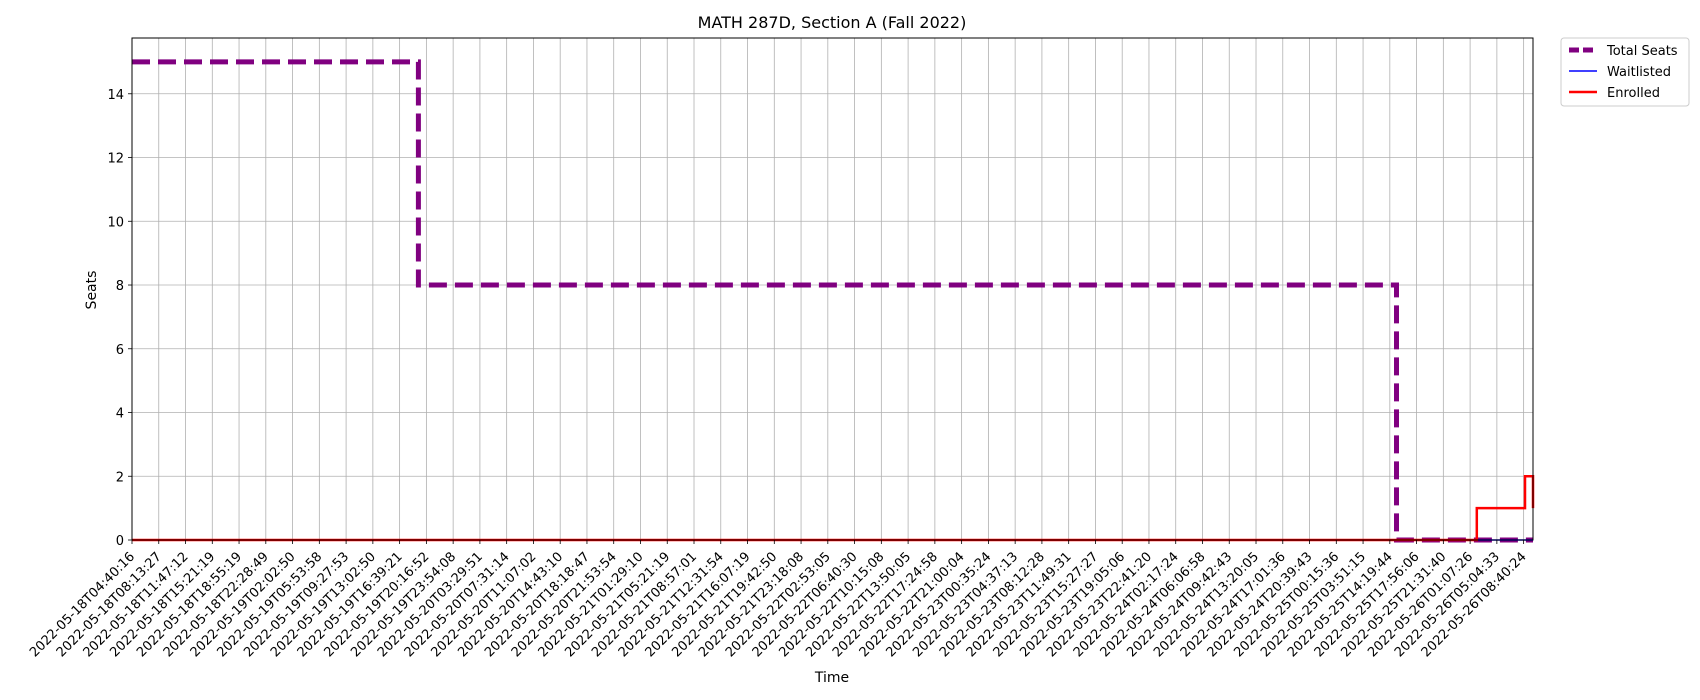 Image resolution: width=1700 pixels, height=700 pixels. I want to click on legend-label: Enrolled, so click(1633, 93).